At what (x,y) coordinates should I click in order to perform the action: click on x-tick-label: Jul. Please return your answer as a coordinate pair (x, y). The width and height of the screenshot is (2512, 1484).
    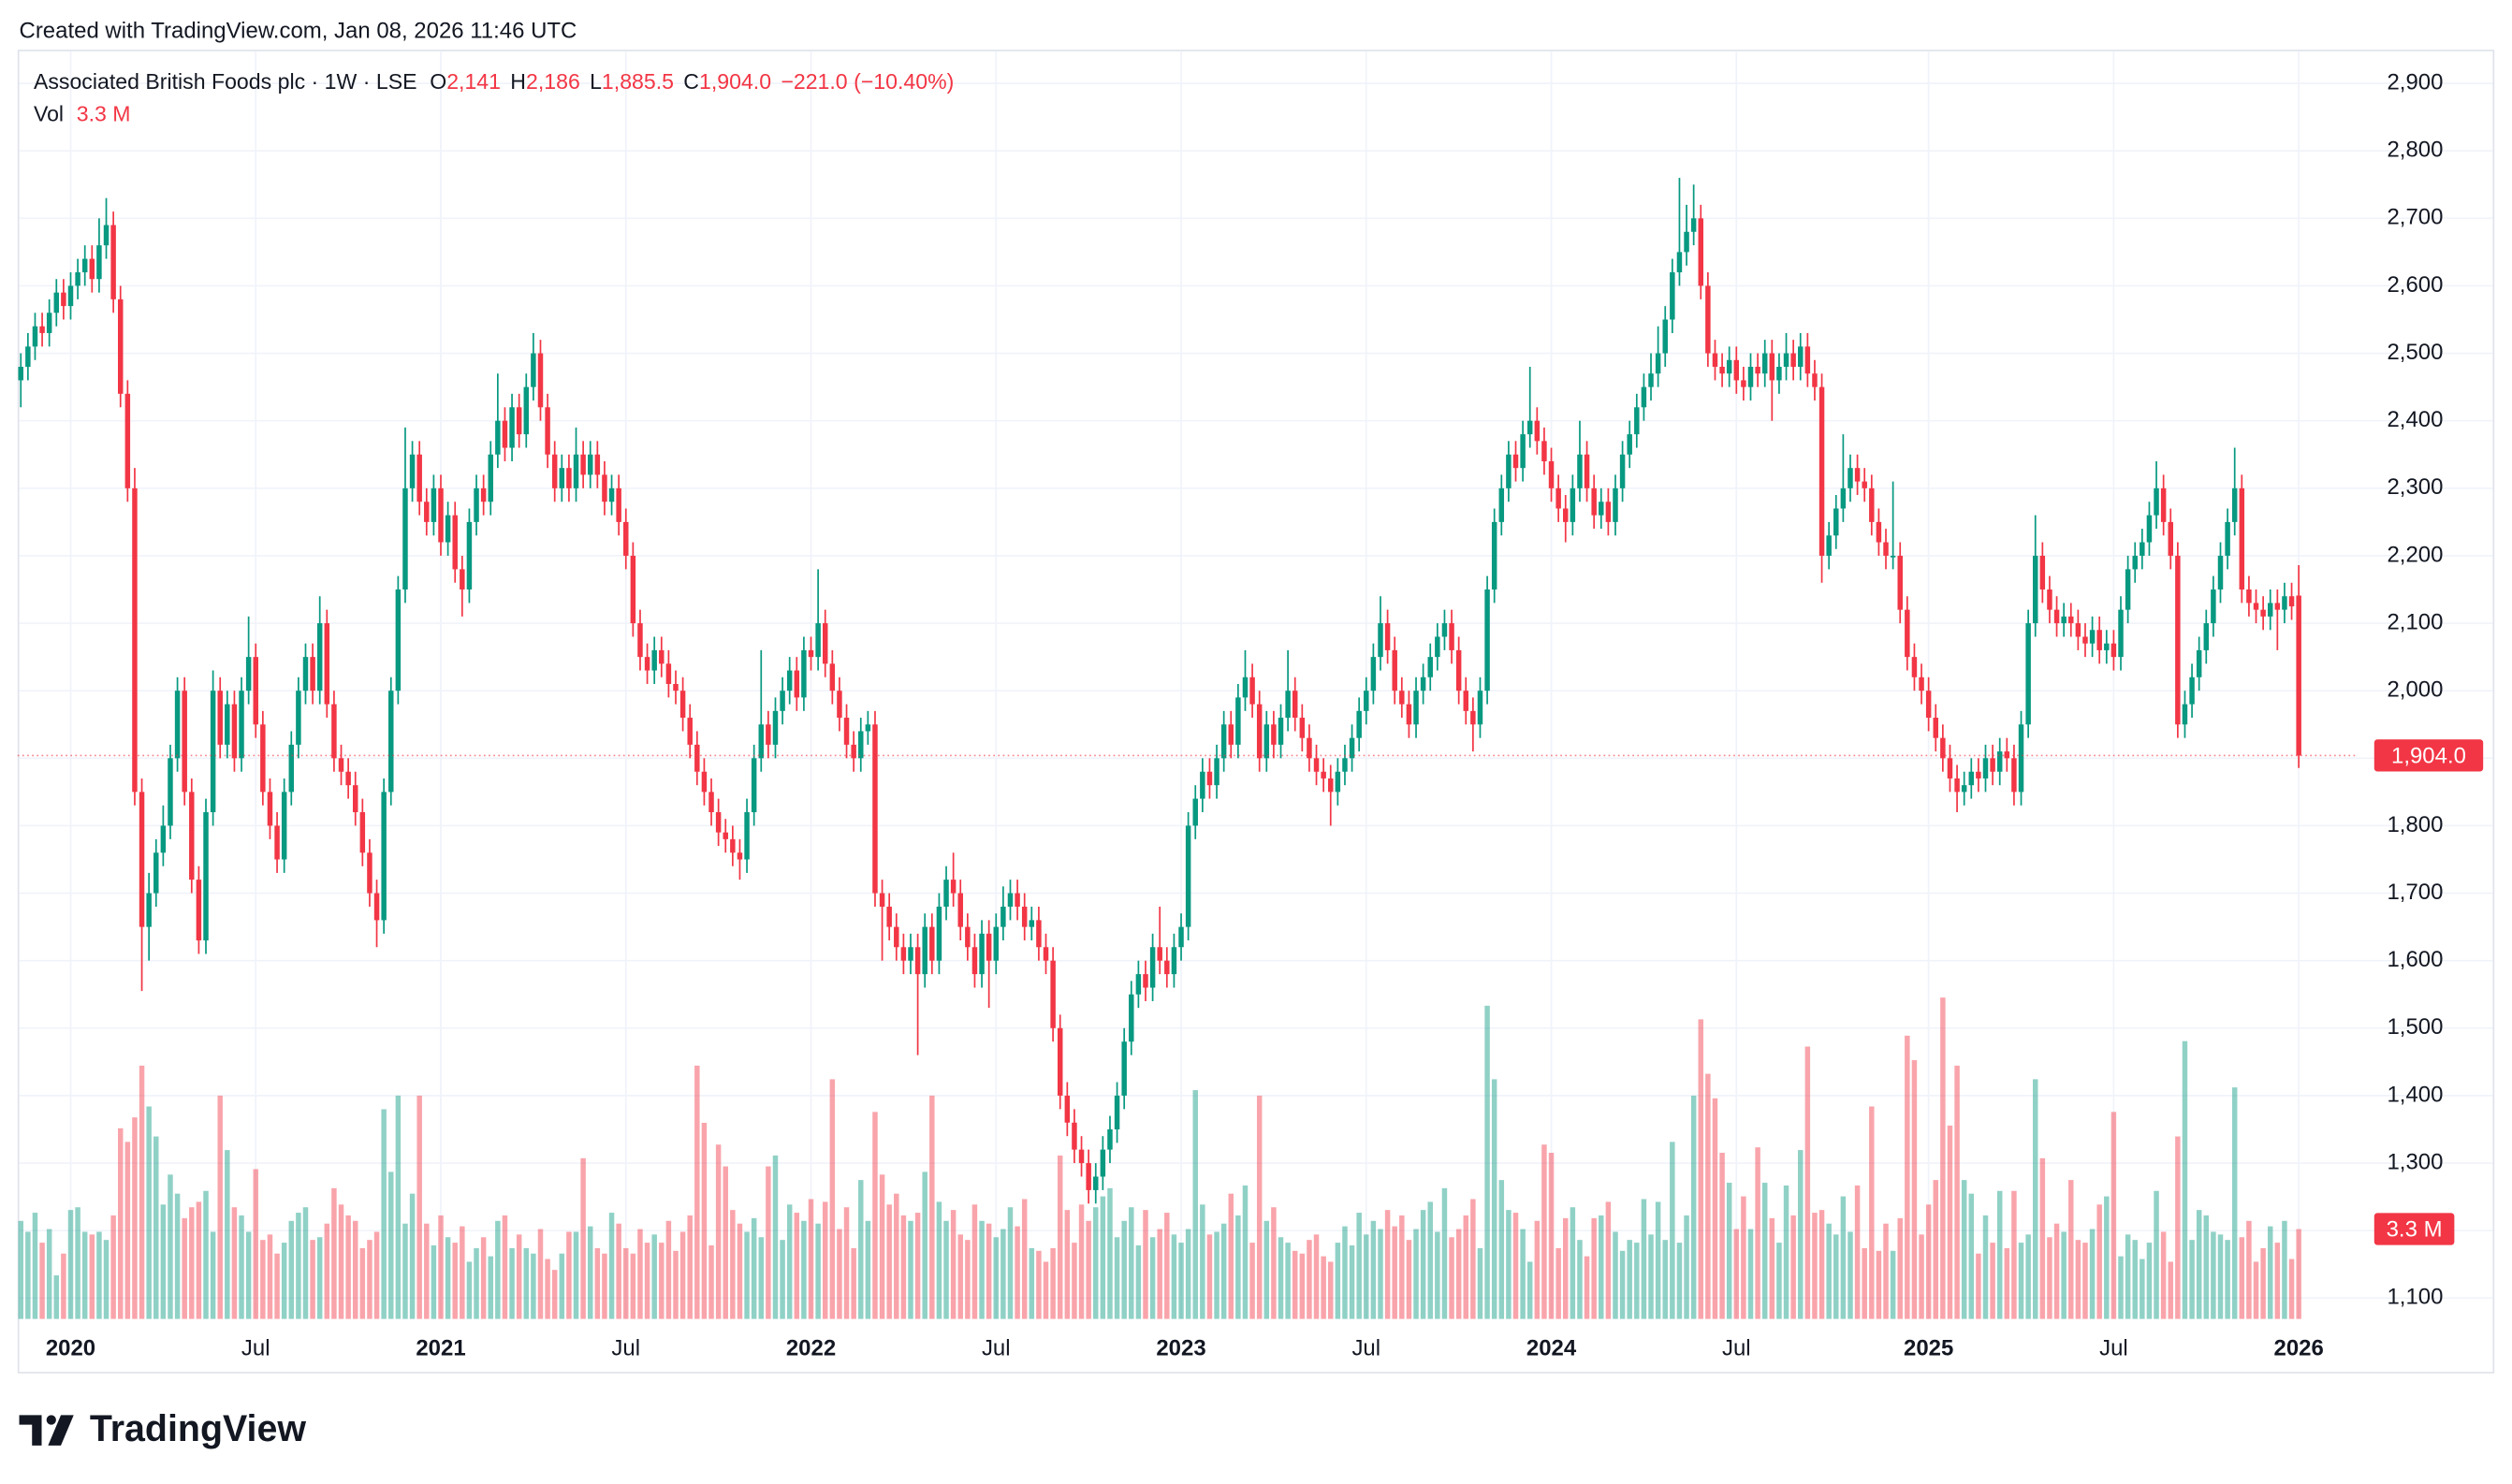
    Looking at the image, I should click on (625, 1347).